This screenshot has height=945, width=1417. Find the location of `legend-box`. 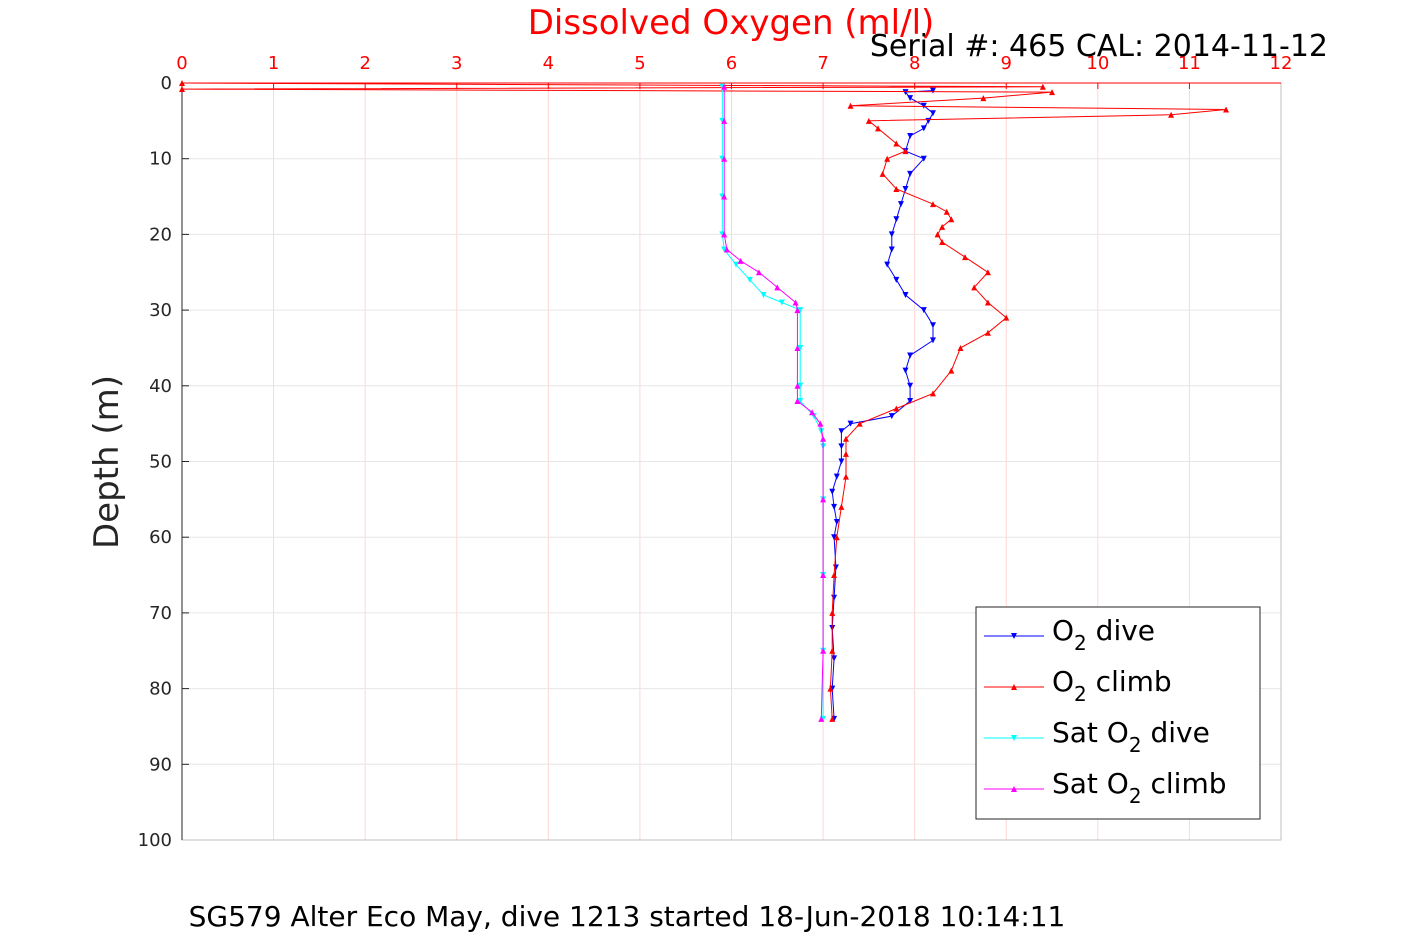

legend-box is located at coordinates (1118, 713).